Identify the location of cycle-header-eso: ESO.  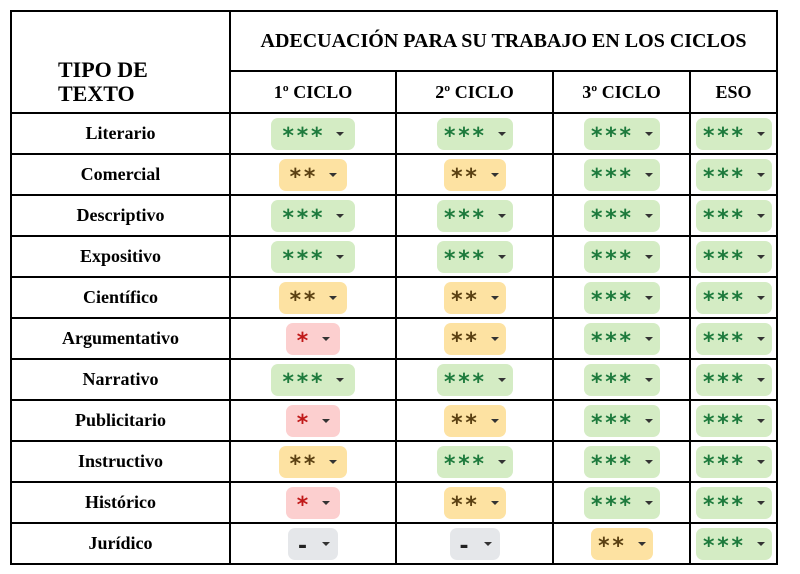
(733, 92).